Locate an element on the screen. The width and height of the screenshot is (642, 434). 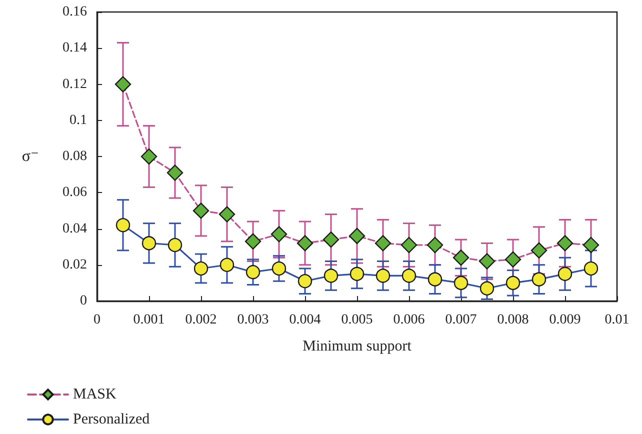
x-tick-label: 0.003 is located at coordinates (253, 320).